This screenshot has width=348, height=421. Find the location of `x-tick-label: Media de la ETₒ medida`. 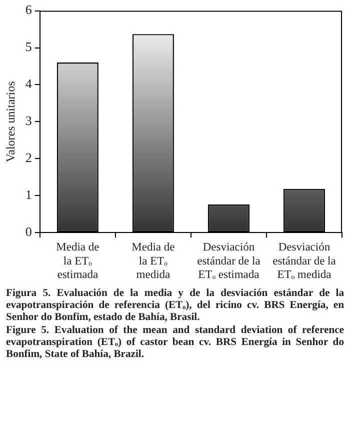

x-tick-label: Media de la ETₒ medida is located at coordinates (153, 262).